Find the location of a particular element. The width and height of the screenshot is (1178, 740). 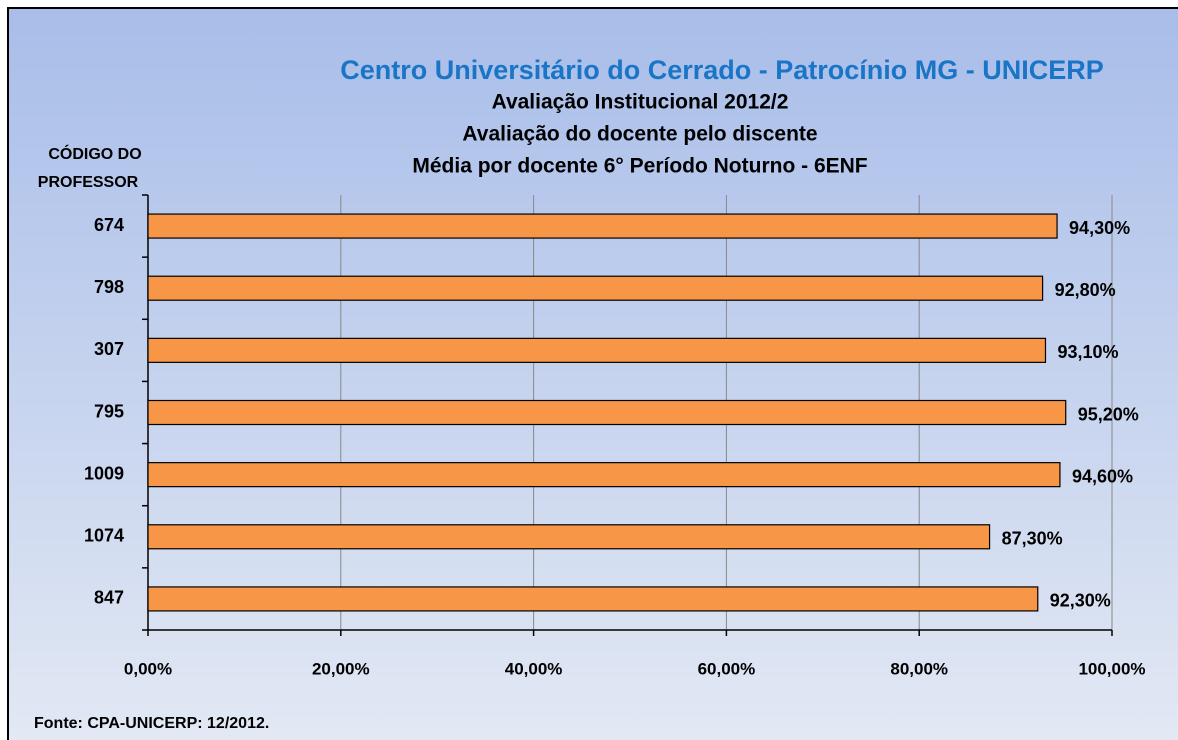

value-label: 93,10% is located at coordinates (1087, 352).